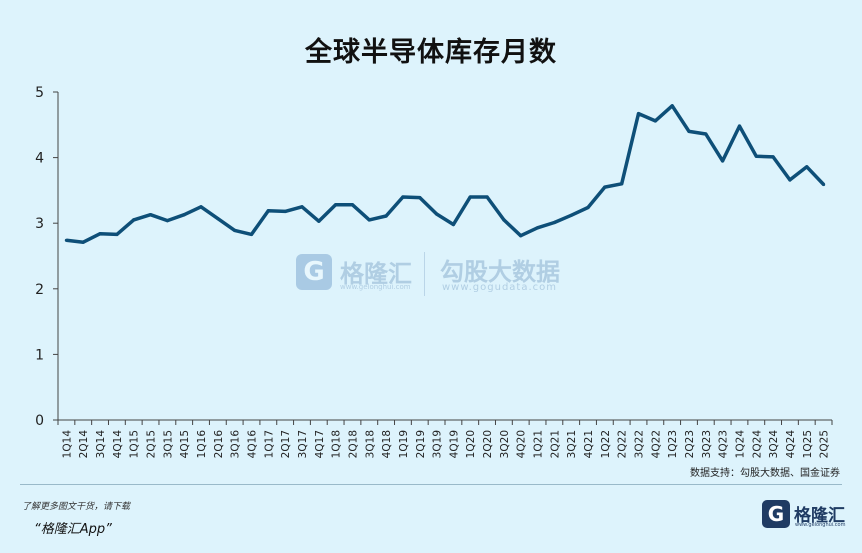 This screenshot has height=553, width=862. Describe the element at coordinates (555, 444) in the screenshot. I see `x-tick-label: 2Q21` at that location.